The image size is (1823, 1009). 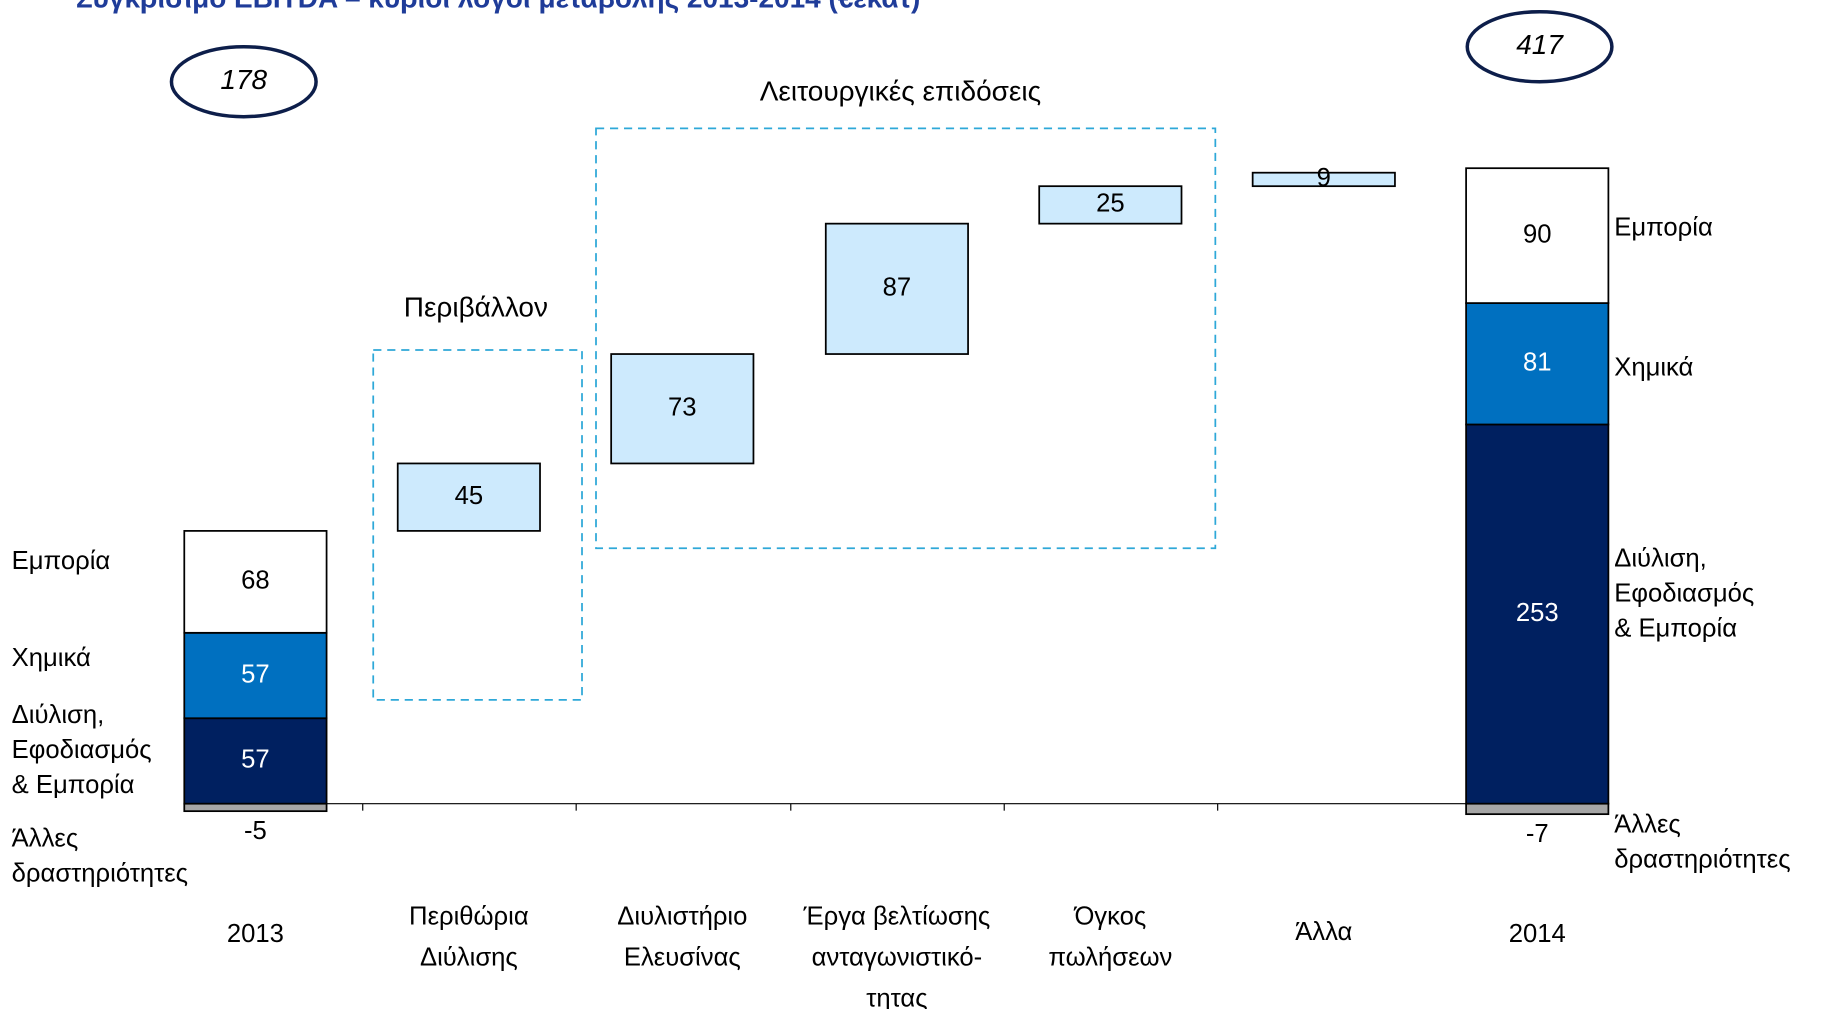 I want to click on x-tick-label: Διυλιστήριο, so click(x=682, y=917).